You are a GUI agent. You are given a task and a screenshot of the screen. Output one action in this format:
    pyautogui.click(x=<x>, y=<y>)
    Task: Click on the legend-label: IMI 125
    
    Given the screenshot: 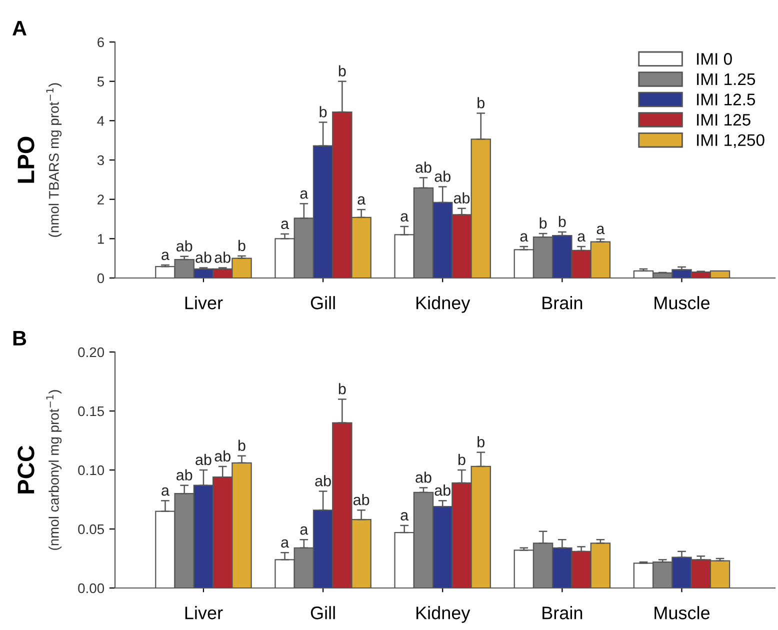 What is the action you would take?
    pyautogui.click(x=723, y=120)
    